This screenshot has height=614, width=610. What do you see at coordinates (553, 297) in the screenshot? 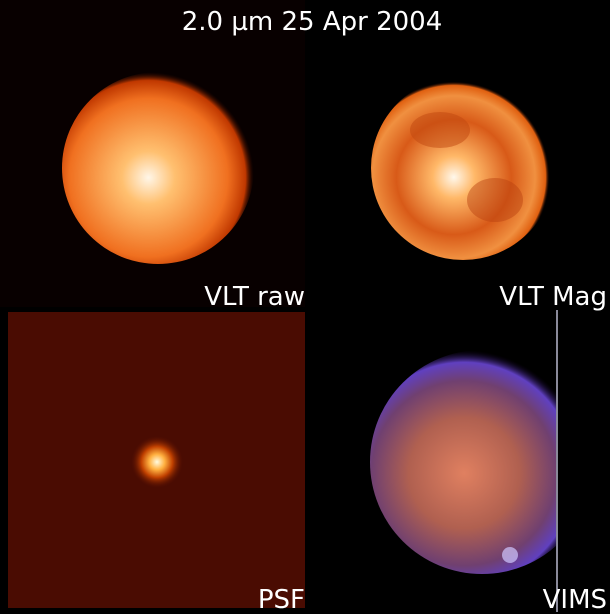
I see `panel-label: VLT Mag` at bounding box center [553, 297].